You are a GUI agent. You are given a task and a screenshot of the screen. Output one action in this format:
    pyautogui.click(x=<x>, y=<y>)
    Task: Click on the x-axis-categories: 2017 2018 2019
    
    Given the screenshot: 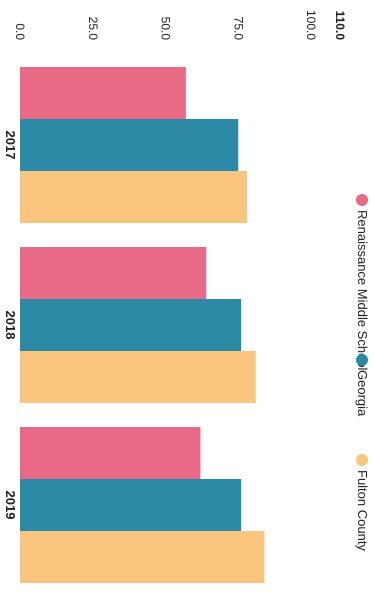 What is the action you would take?
    pyautogui.click(x=10, y=325)
    